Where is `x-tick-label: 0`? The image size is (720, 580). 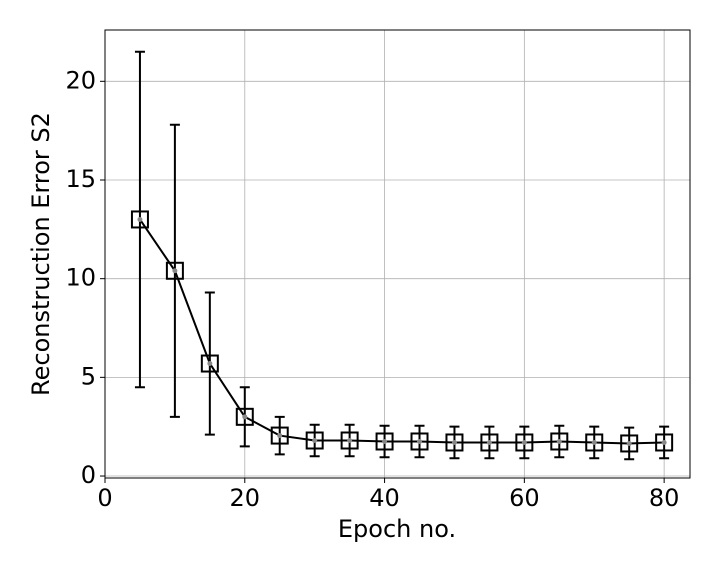
x-tick-label: 0 is located at coordinates (104, 498).